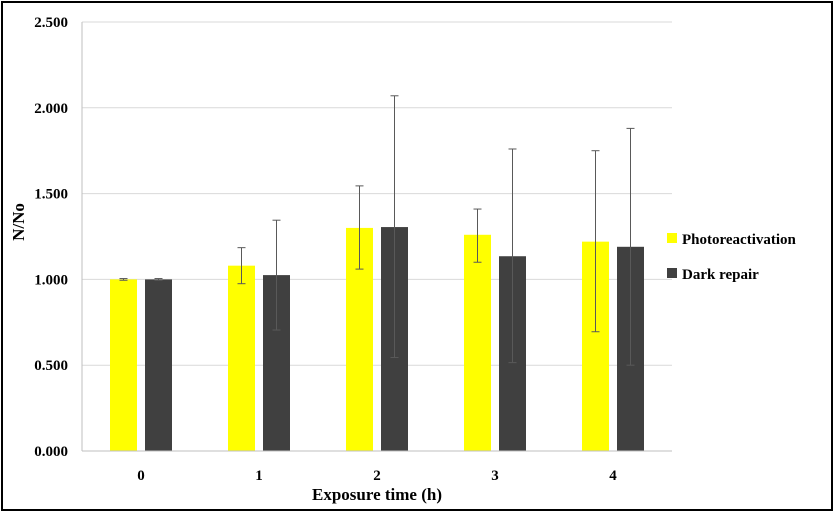 The height and width of the screenshot is (512, 834). Describe the element at coordinates (739, 240) in the screenshot. I see `legend-label-photoreactivation: Photoreactivation` at that location.